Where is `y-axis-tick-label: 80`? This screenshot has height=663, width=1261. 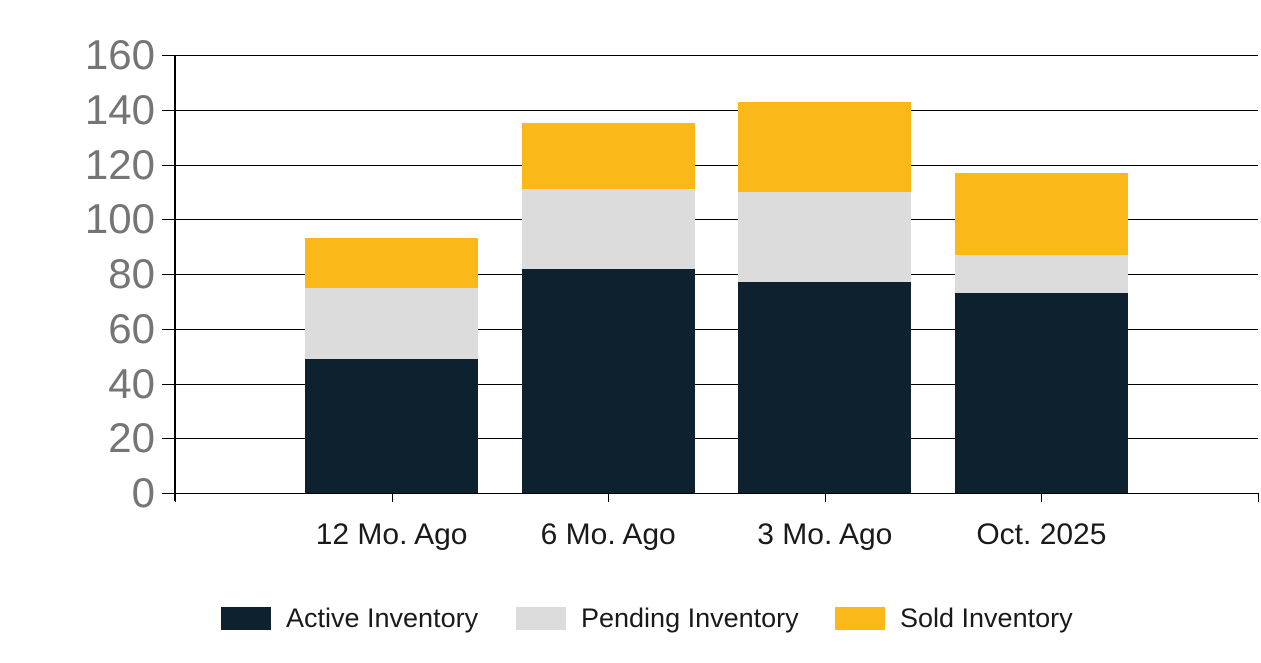
y-axis-tick-label: 80 is located at coordinates (131, 273).